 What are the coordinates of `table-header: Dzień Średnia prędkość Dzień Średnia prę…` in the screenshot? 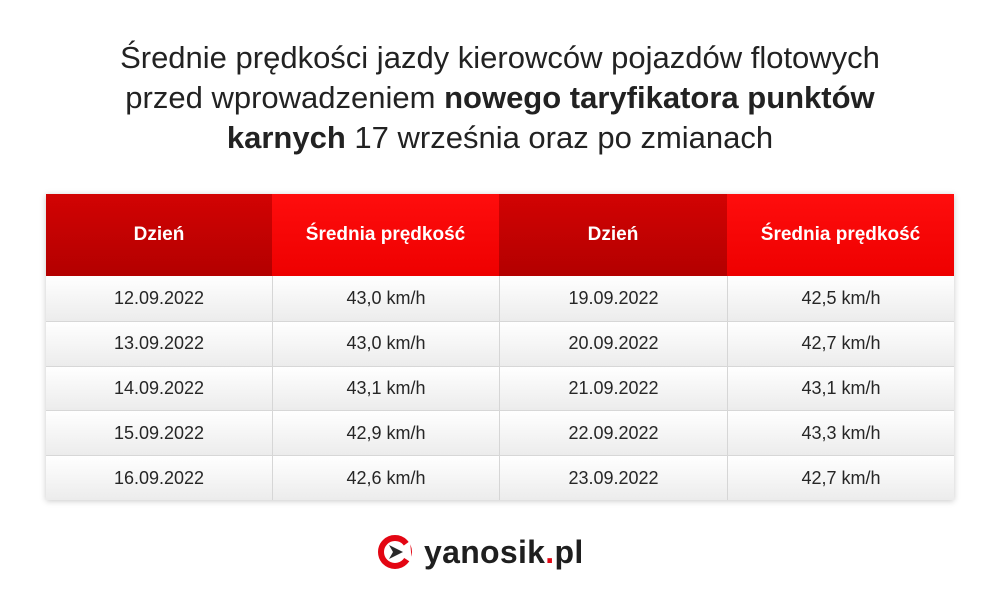 It's located at (500, 235).